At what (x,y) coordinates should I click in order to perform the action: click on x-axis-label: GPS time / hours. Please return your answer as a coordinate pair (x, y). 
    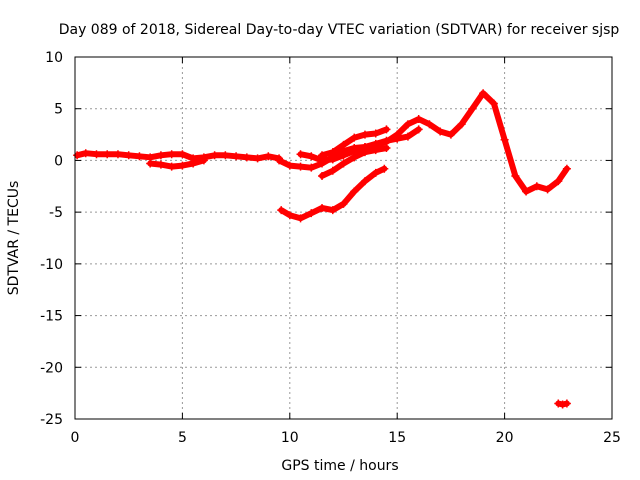
    Looking at the image, I should click on (339, 466).